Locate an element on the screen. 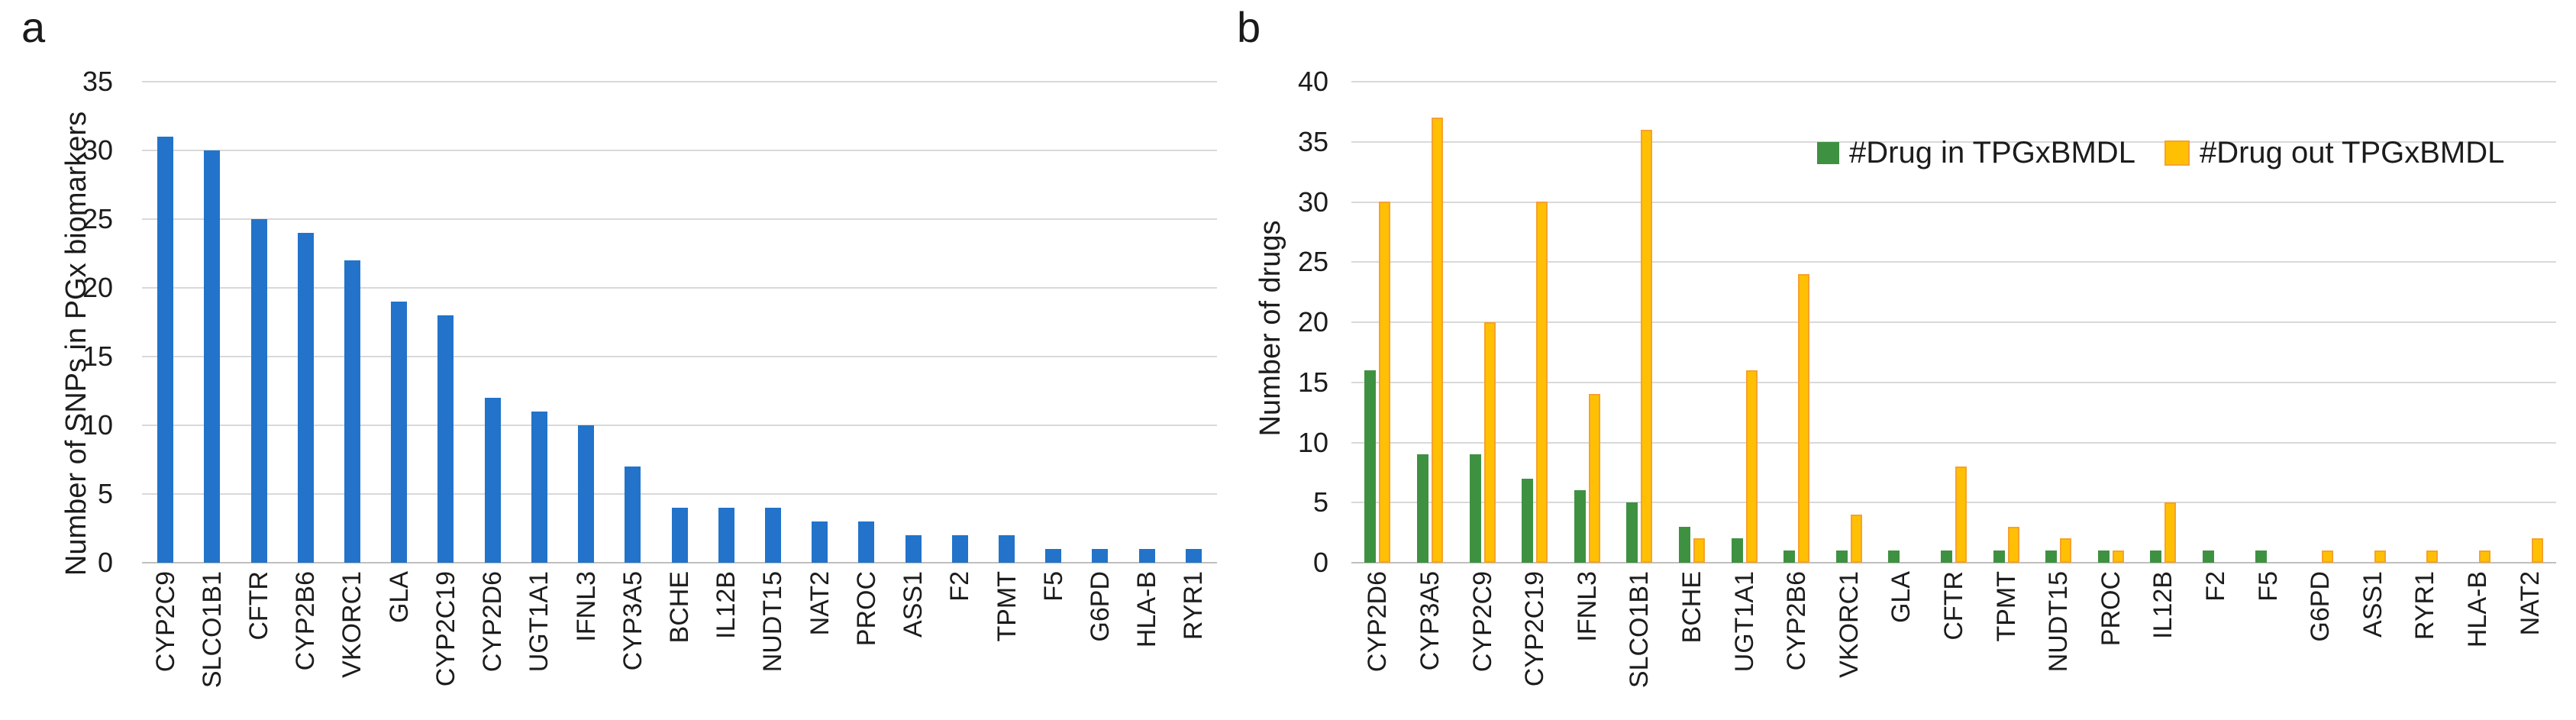  y-tick-label: 20 is located at coordinates (1312, 321).